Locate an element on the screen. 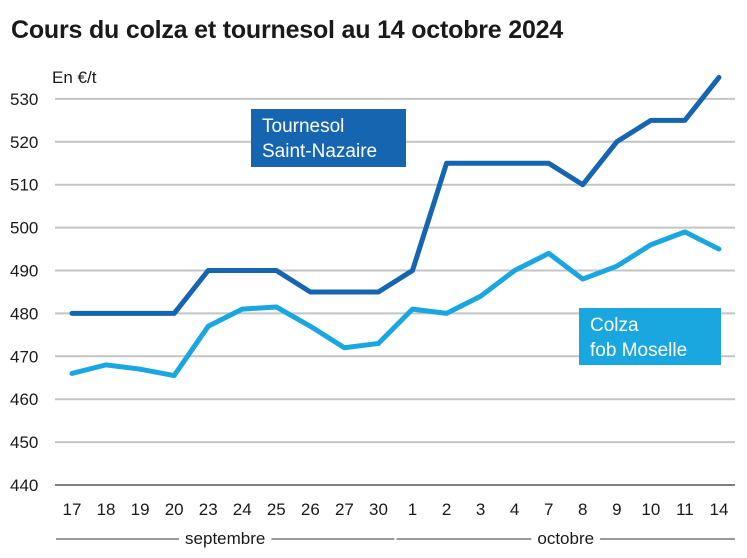 This screenshot has height=558, width=747. y-tick-label-520: 520 is located at coordinates (24, 142).